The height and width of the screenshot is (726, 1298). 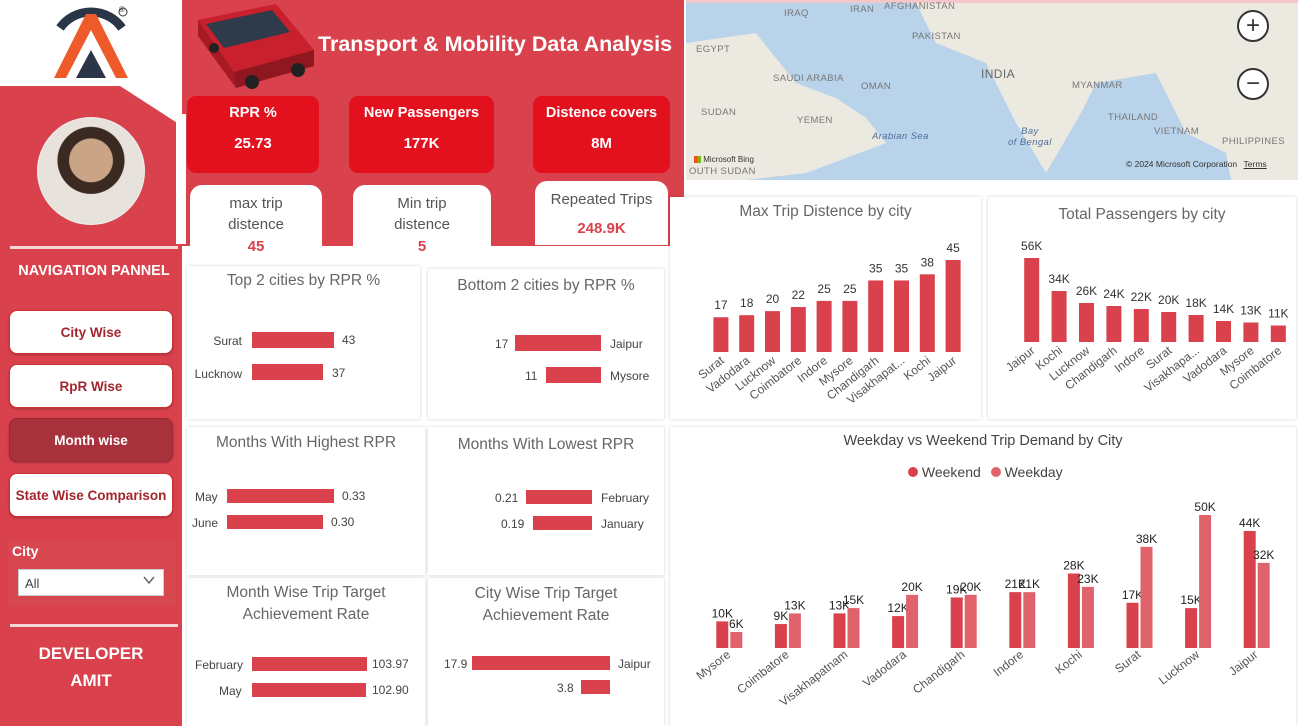 What do you see at coordinates (306, 442) in the screenshot?
I see `card-title: Months With Highest RPR` at bounding box center [306, 442].